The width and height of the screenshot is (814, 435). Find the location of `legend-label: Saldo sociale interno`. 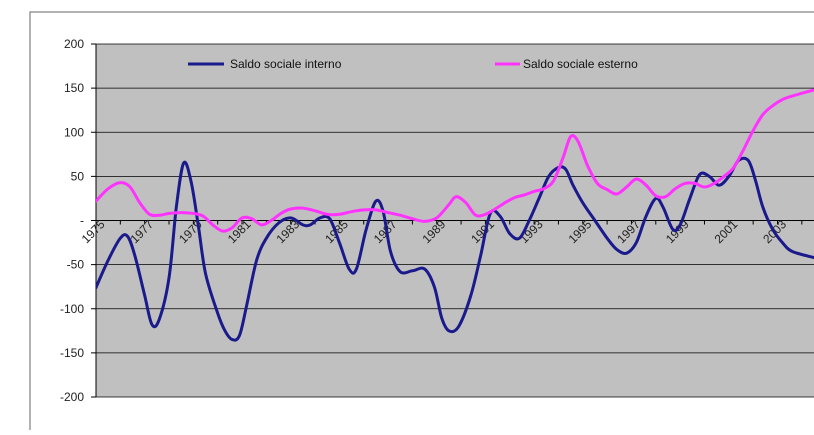

legend-label: Saldo sociale interno is located at coordinates (286, 64).